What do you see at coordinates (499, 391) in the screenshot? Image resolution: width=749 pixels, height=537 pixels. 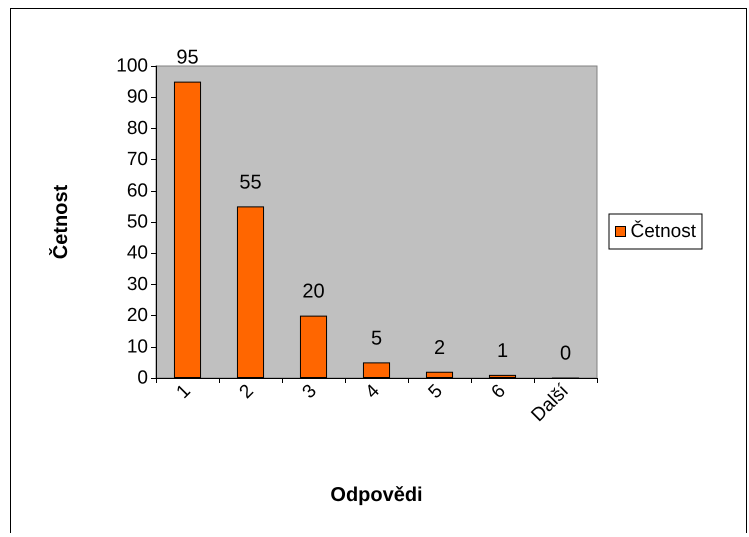 I see `x-tick-label: 6` at bounding box center [499, 391].